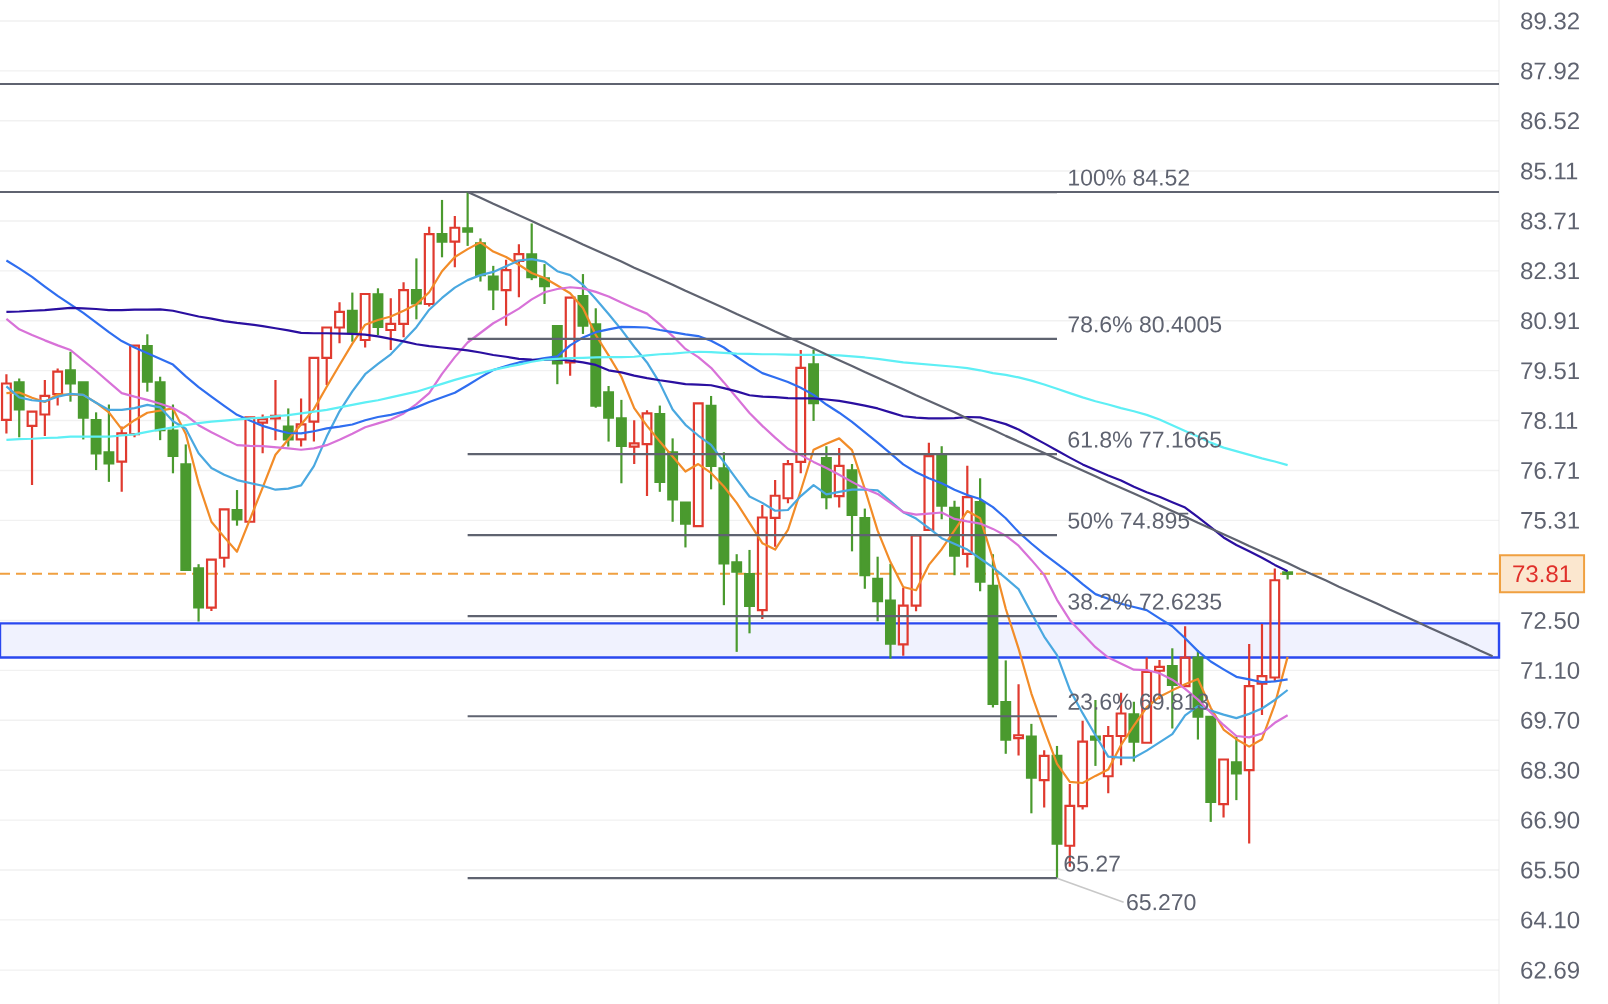 The height and width of the screenshot is (1004, 1608). Describe the element at coordinates (1550, 21) in the screenshot. I see `y-tick-label: 89.32` at that location.